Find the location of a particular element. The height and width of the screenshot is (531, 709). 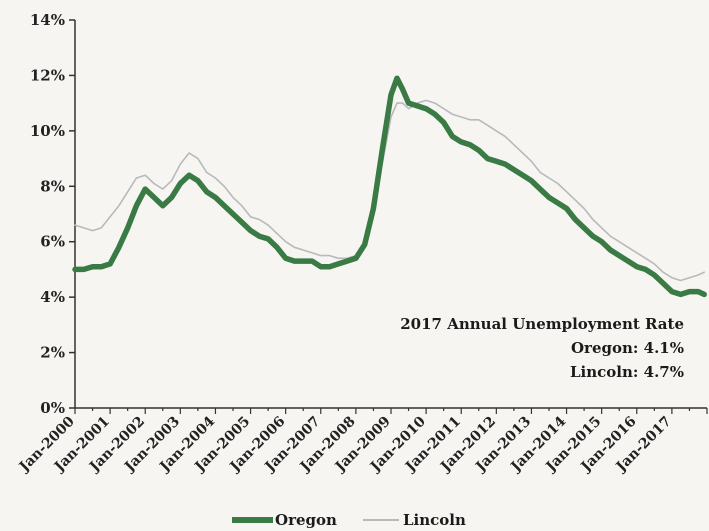

legend: Oregon Lincoln is located at coordinates (349, 520).